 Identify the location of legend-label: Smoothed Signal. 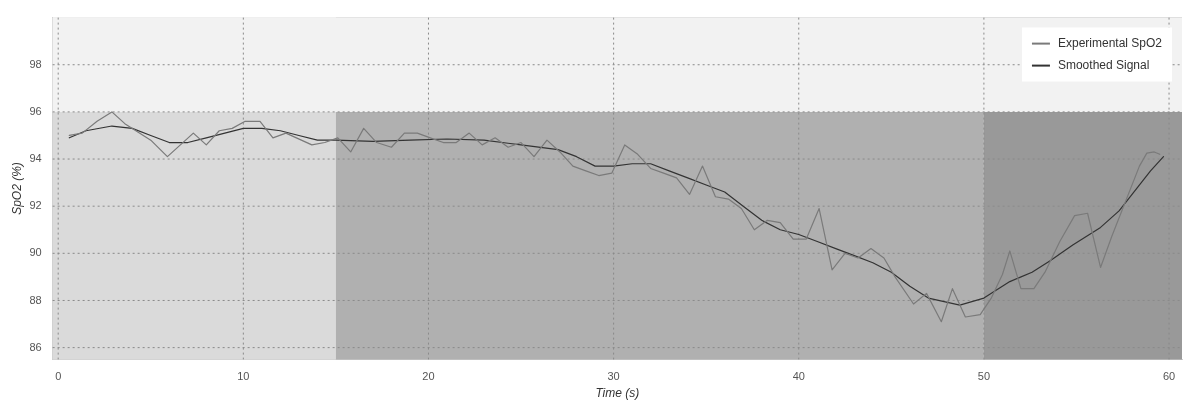
(1103, 64).